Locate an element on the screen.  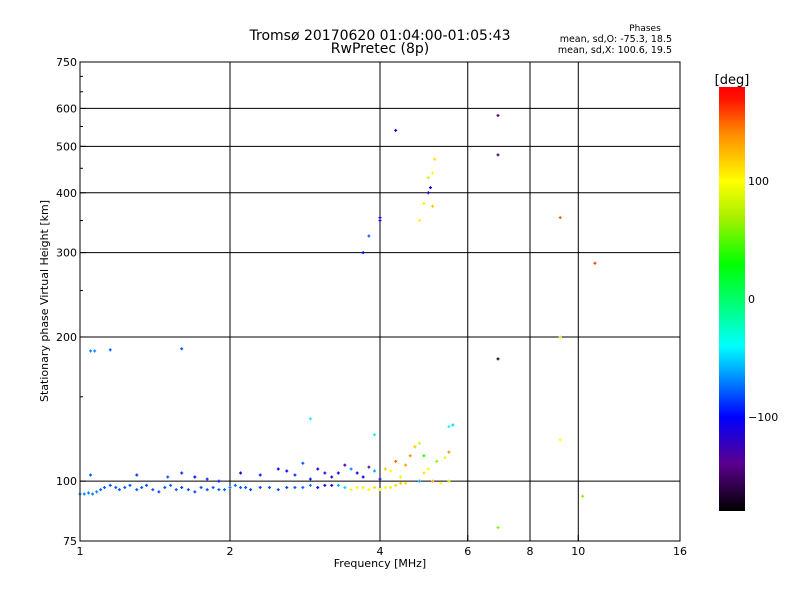
x-tick-label: 8 is located at coordinates (530, 551).